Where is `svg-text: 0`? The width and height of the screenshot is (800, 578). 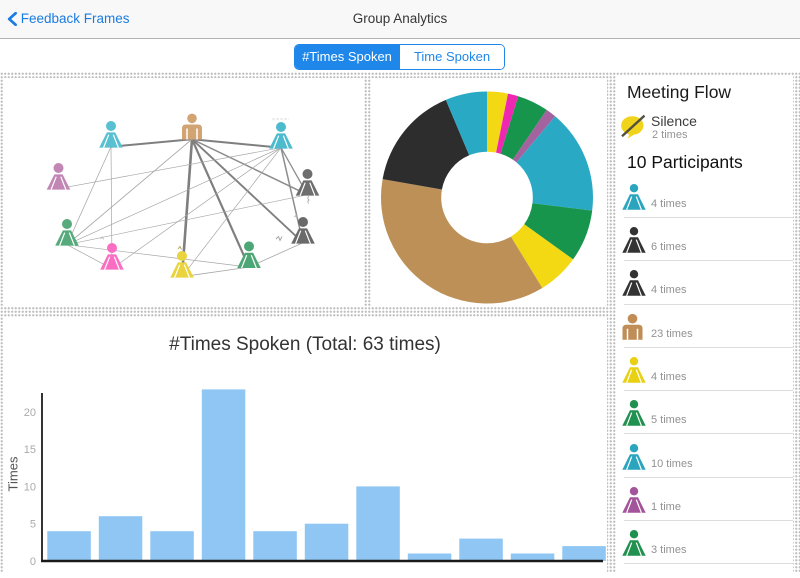 svg-text: 0 is located at coordinates (33, 562).